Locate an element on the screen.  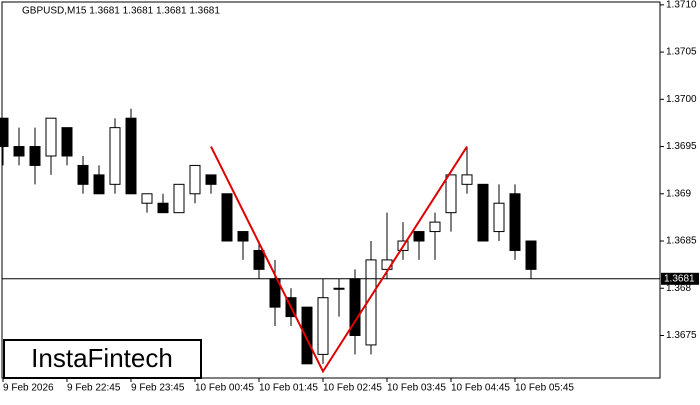
x-tick-label: 10 Feb 05:45 is located at coordinates (544, 388).